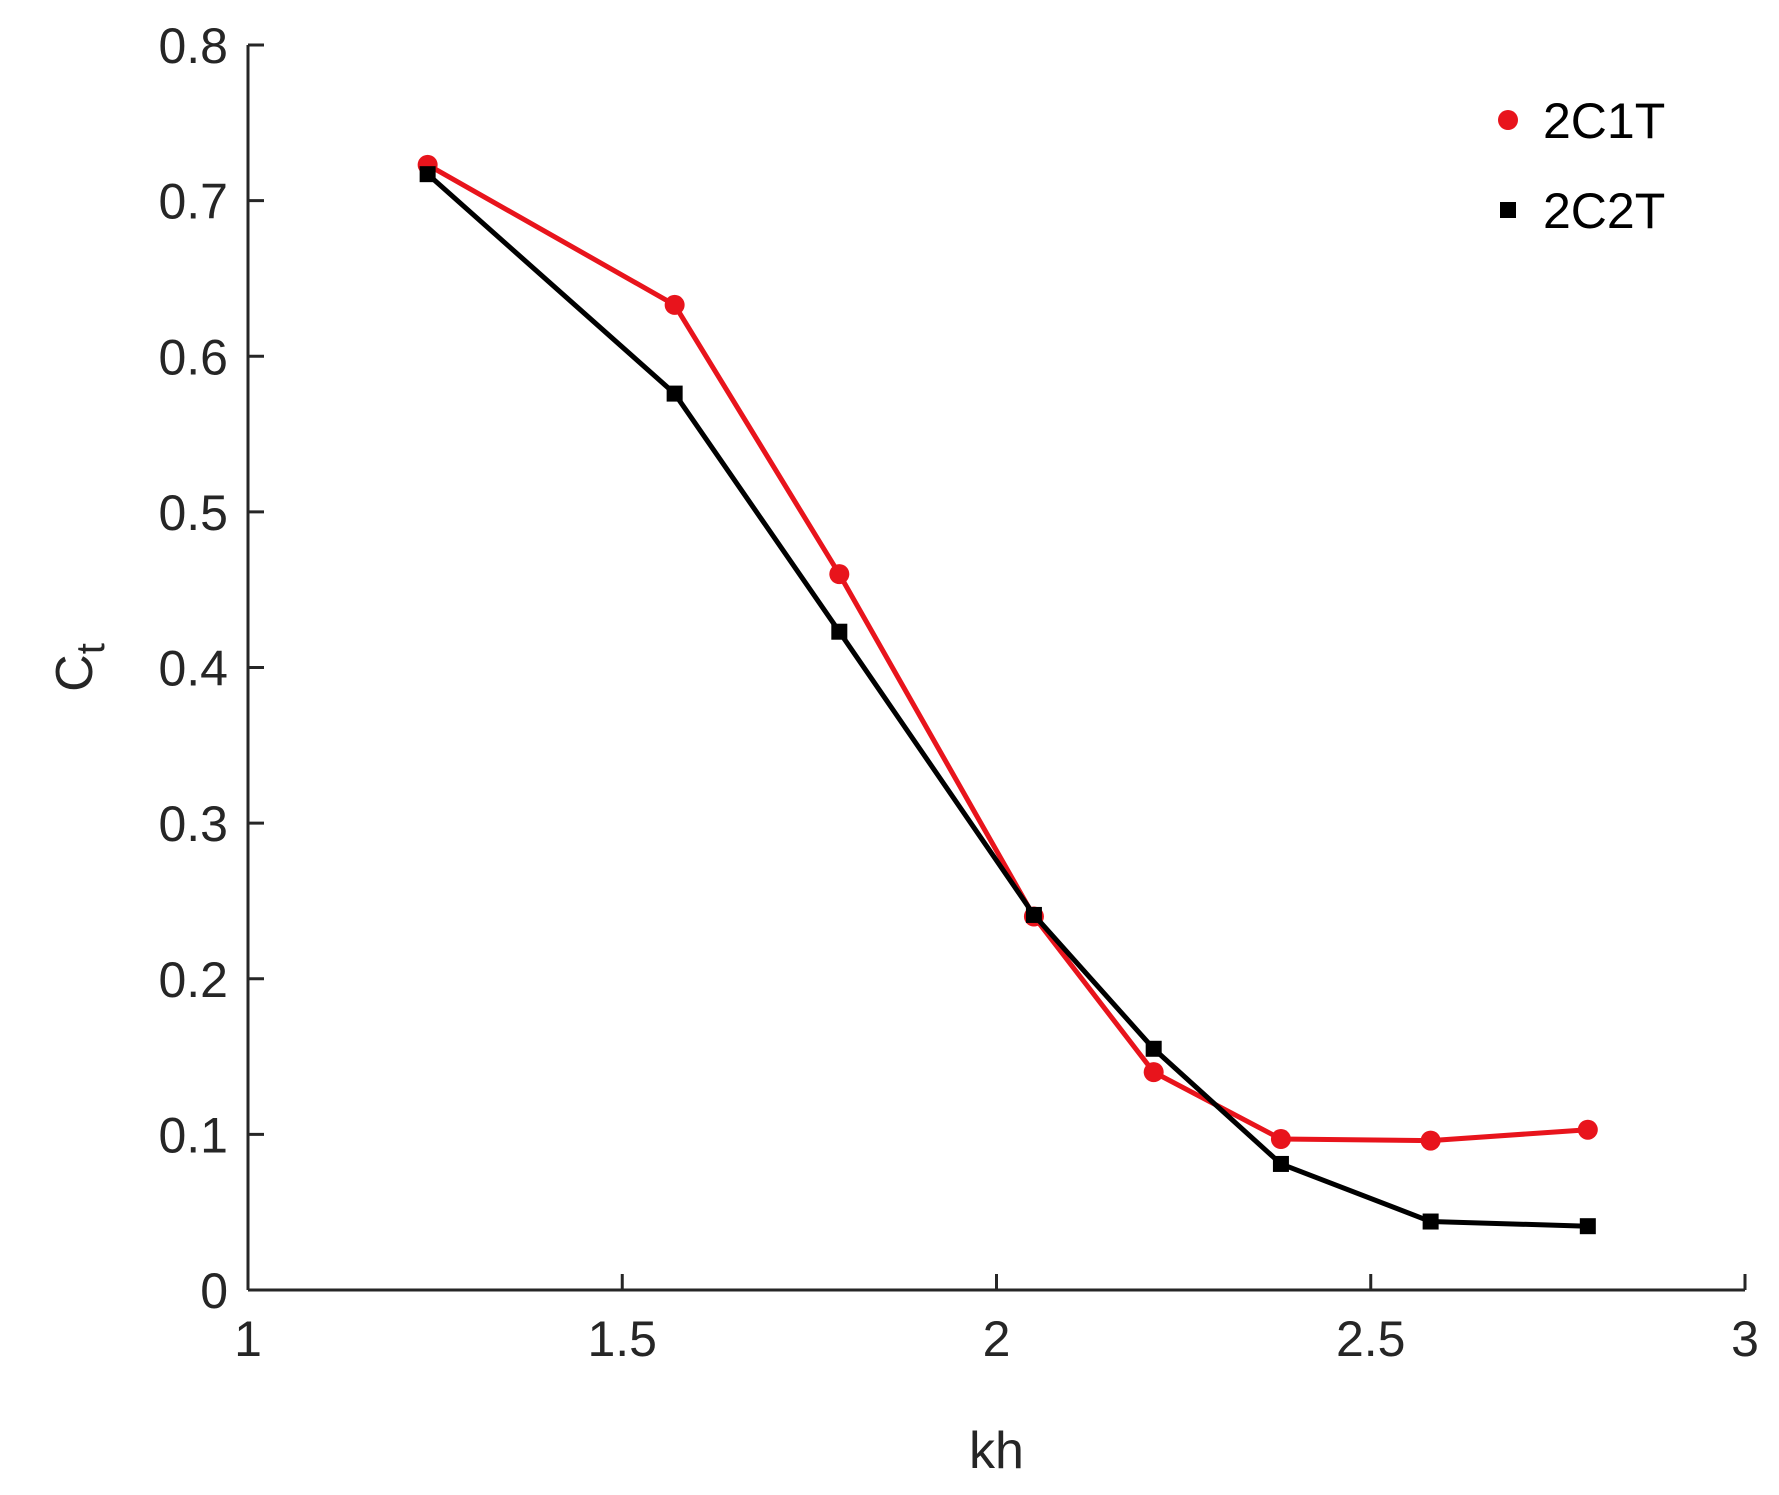  I want to click on legend-label: 2C2T, so click(1604, 211).